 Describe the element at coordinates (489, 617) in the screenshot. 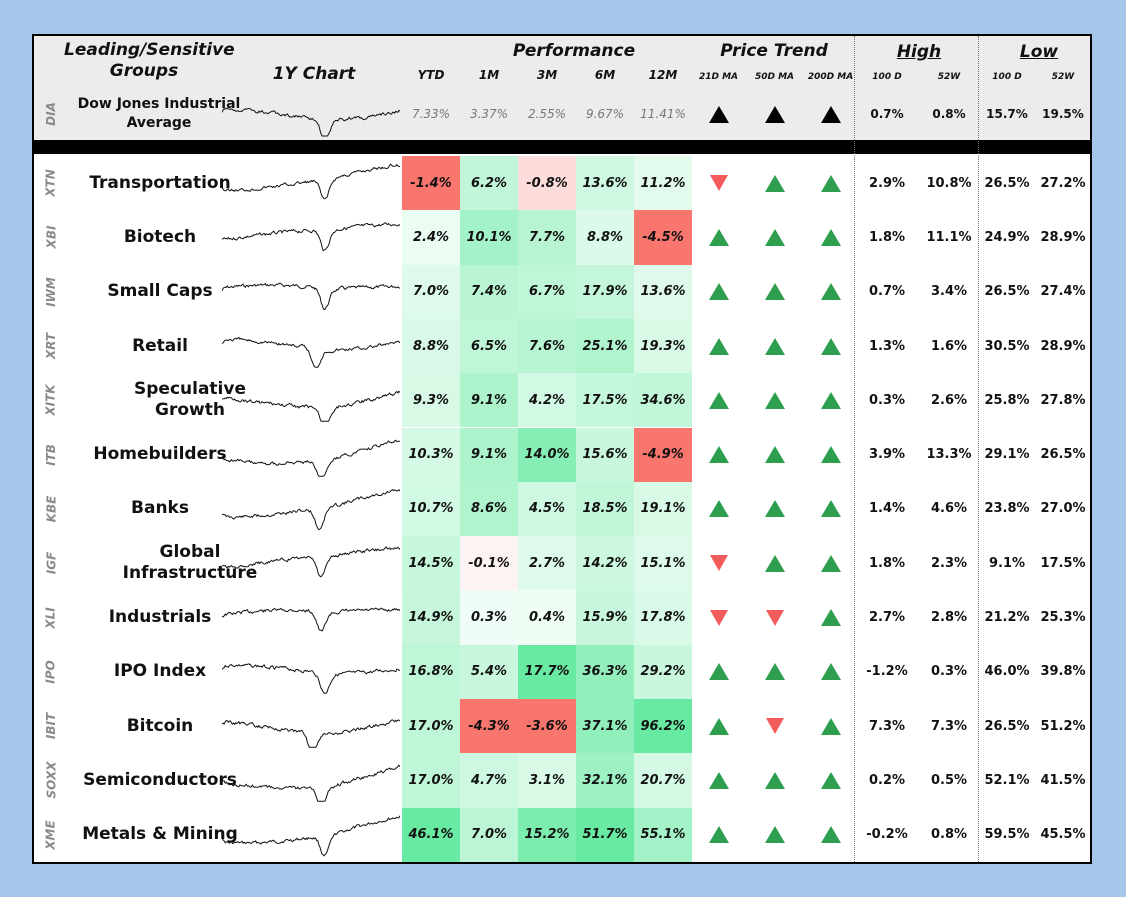

I see `perf-cell-1m: 0.3%` at that location.